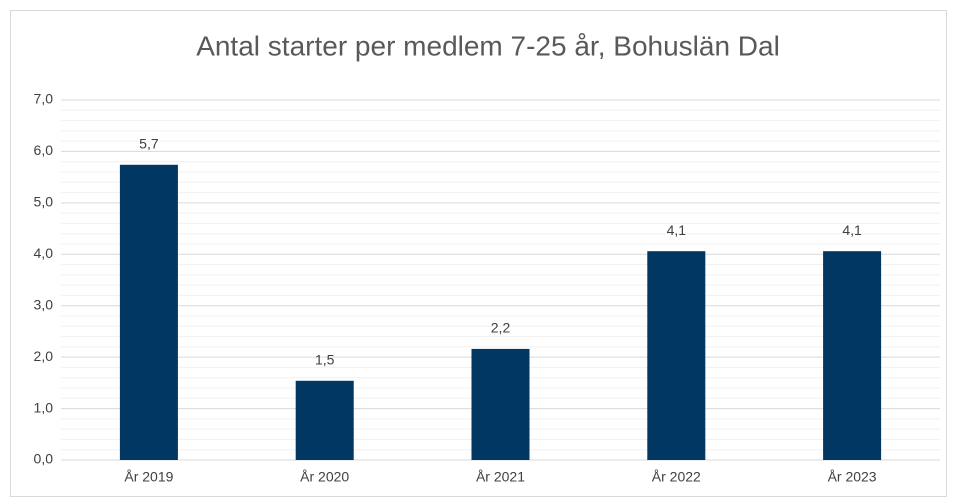 The height and width of the screenshot is (498, 957). What do you see at coordinates (501, 328) in the screenshot?
I see `data-label: 2,2` at bounding box center [501, 328].